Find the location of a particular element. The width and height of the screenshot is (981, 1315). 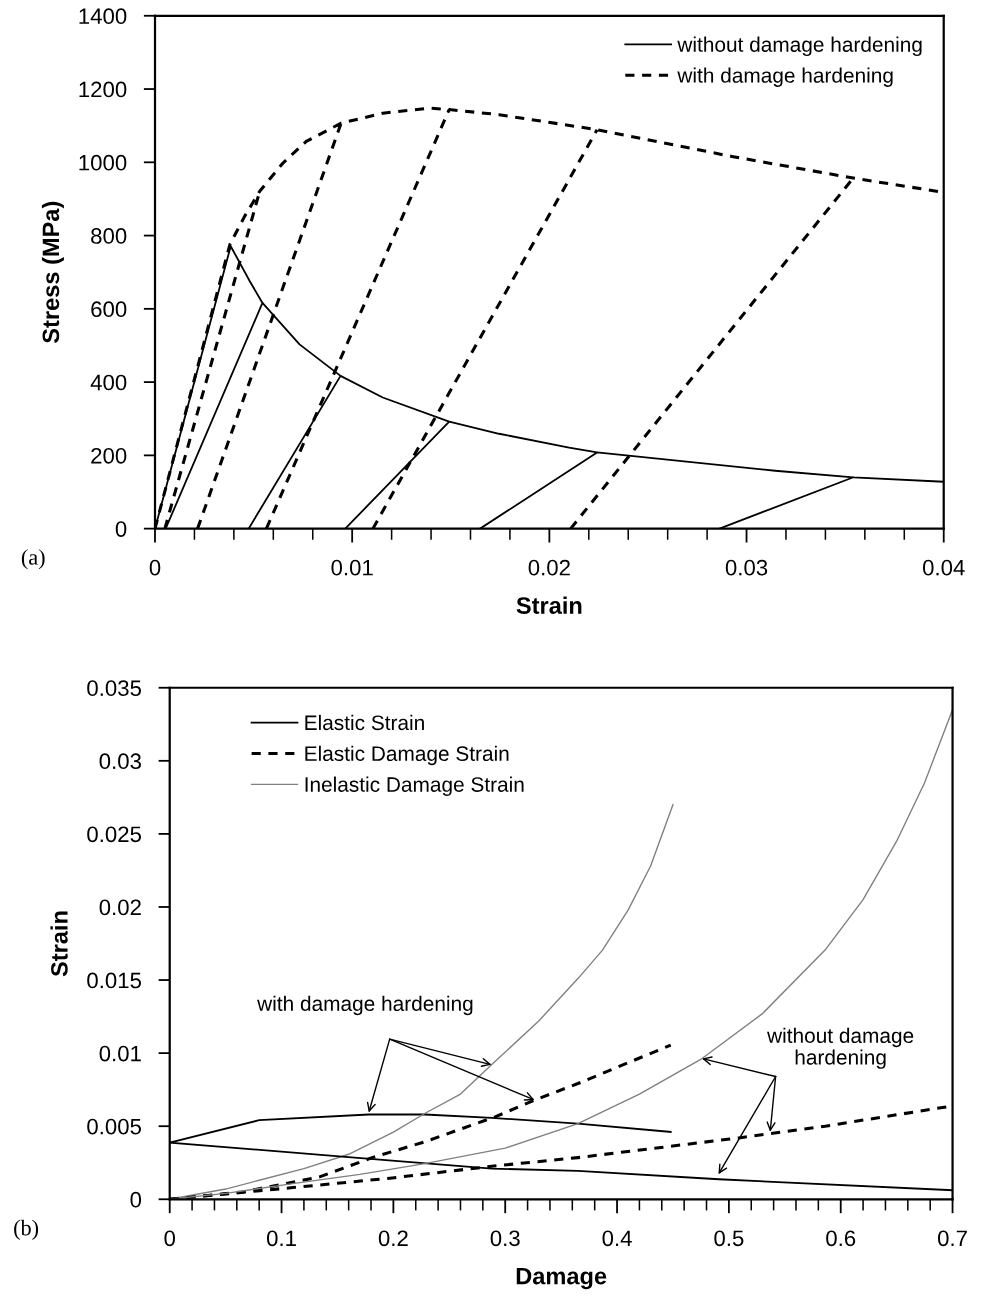

legend-label: Inelastic Damage Strain is located at coordinates (414, 786).